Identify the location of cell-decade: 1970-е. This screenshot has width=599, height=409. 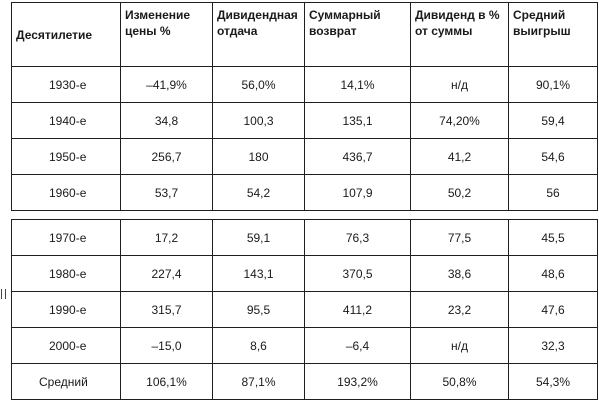
(66, 237).